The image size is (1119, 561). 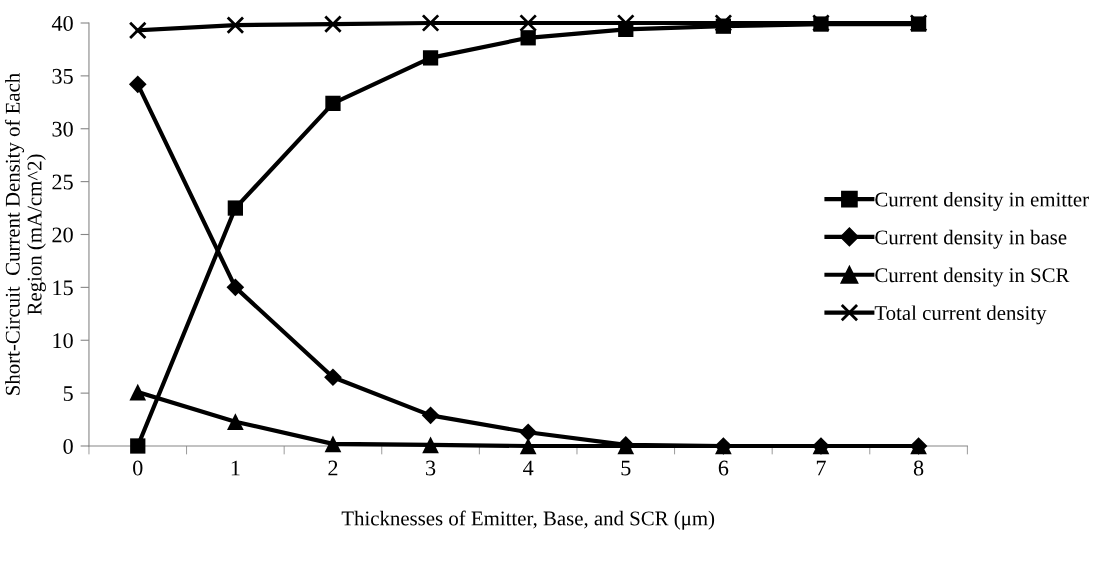 What do you see at coordinates (960, 315) in the screenshot?
I see `legend-label: Total current density` at bounding box center [960, 315].